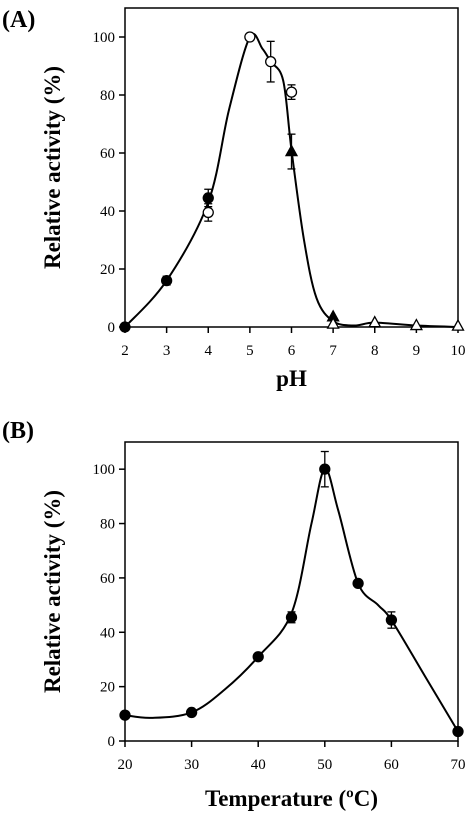 The width and height of the screenshot is (474, 818). What do you see at coordinates (375, 351) in the screenshot?
I see `x-tick-label: 8` at bounding box center [375, 351].